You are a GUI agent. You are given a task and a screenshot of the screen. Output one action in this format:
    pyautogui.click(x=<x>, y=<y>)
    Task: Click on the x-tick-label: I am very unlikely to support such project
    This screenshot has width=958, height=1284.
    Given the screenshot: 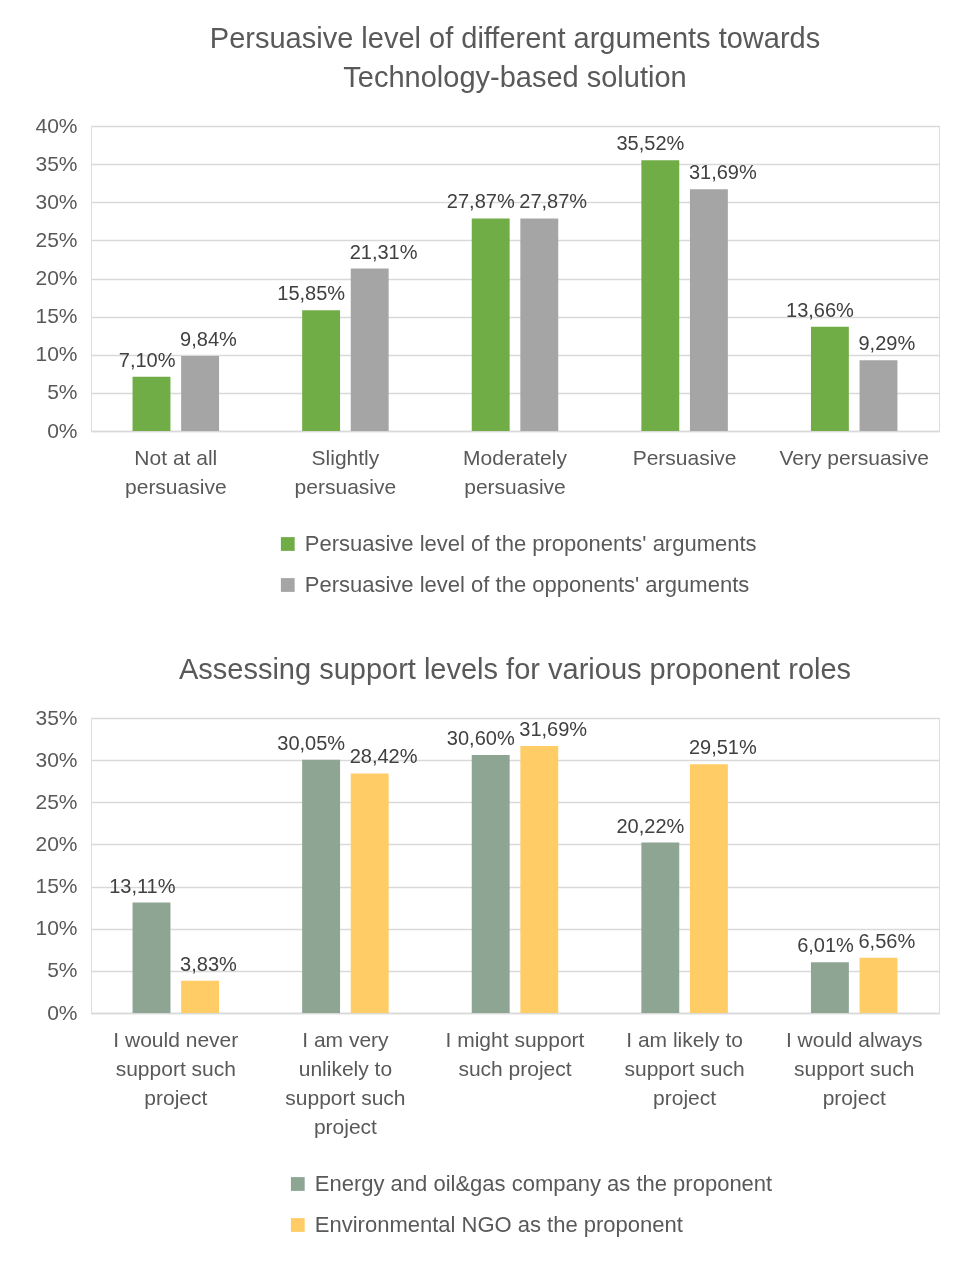 What is the action you would take?
    pyautogui.click(x=345, y=1082)
    